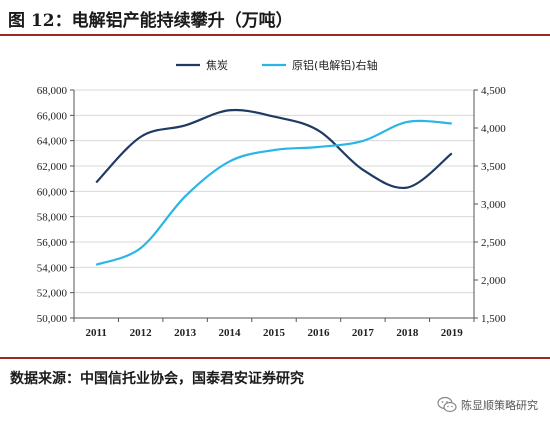 The width and height of the screenshot is (550, 429). What do you see at coordinates (52, 294) in the screenshot?
I see `left-tick-label: 52,000` at bounding box center [52, 294].